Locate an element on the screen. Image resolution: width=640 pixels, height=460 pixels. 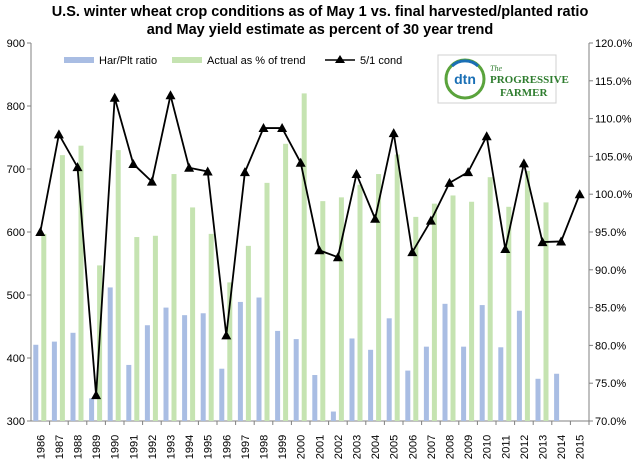
x-tick-label: 1997 is located at coordinates (246, 447).